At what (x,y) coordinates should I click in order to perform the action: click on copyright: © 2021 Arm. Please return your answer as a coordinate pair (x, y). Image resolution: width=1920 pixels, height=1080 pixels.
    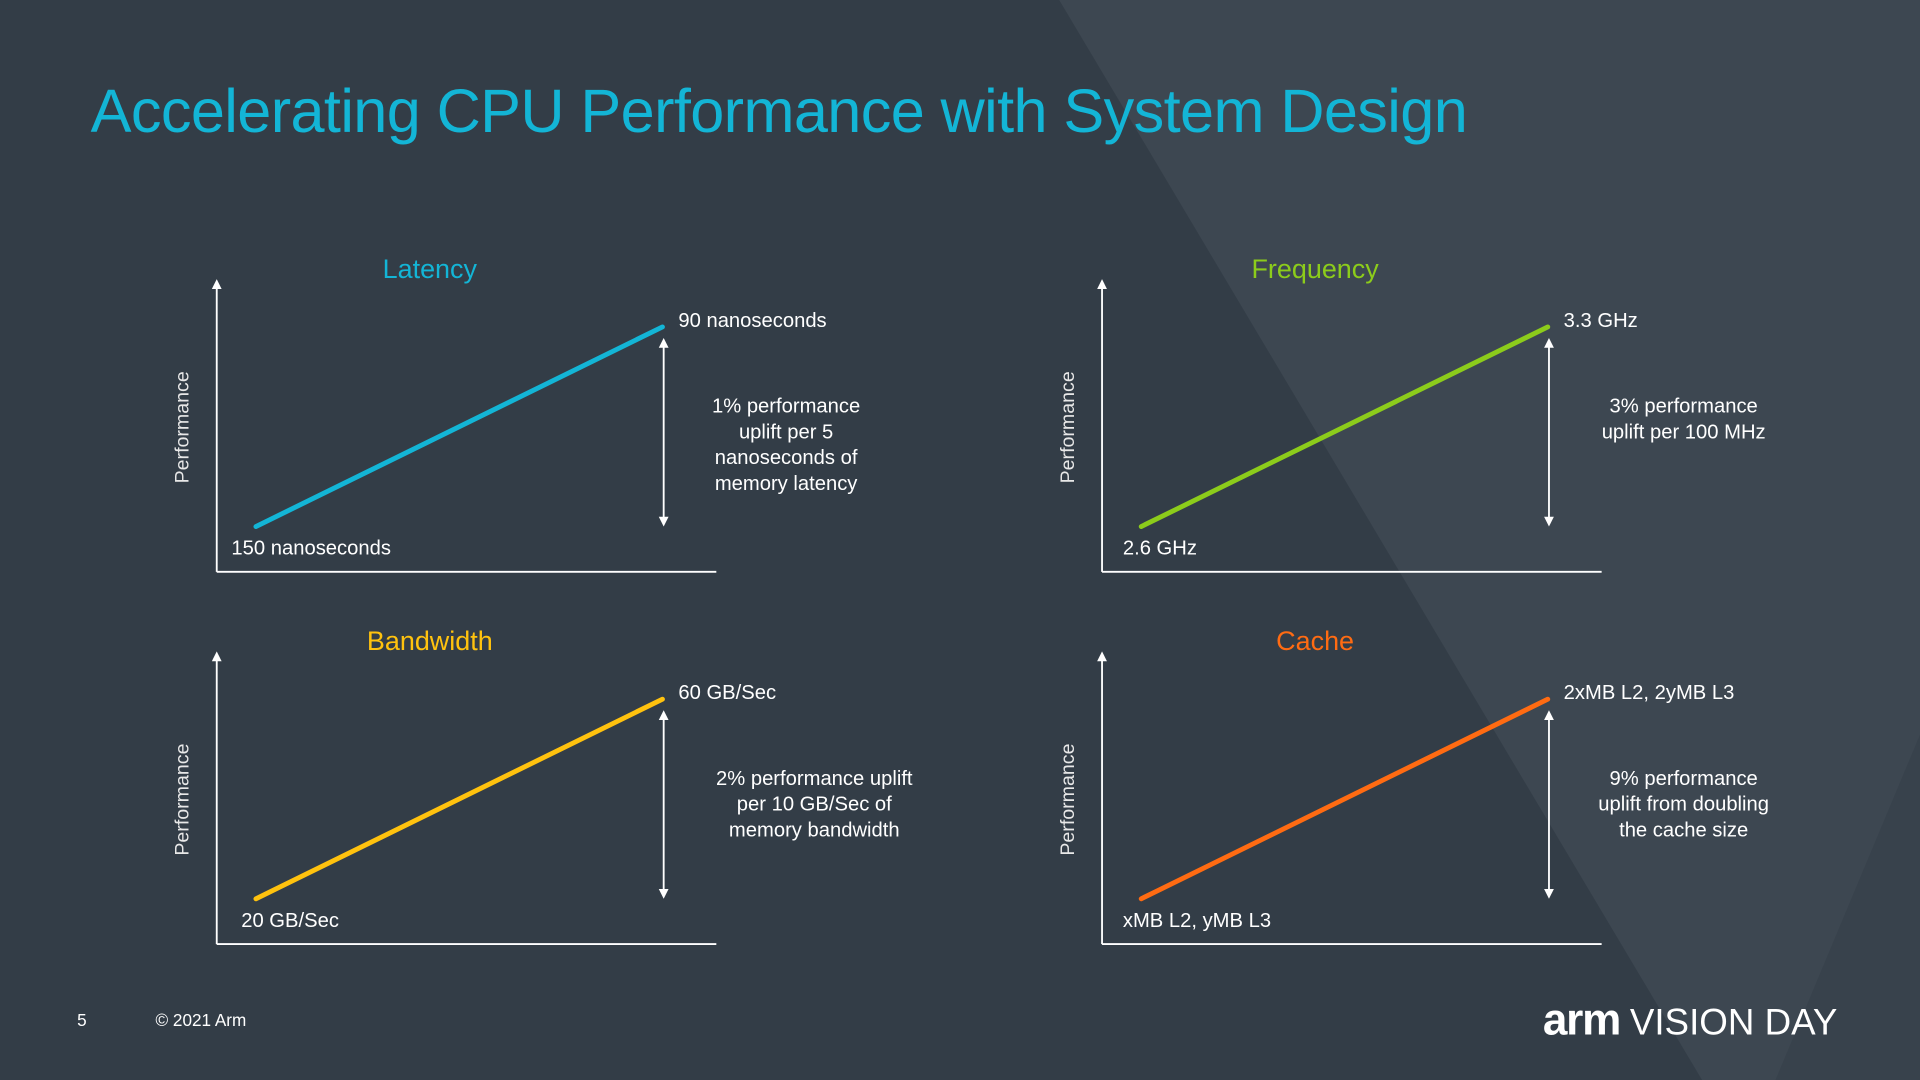
    Looking at the image, I should click on (201, 1020).